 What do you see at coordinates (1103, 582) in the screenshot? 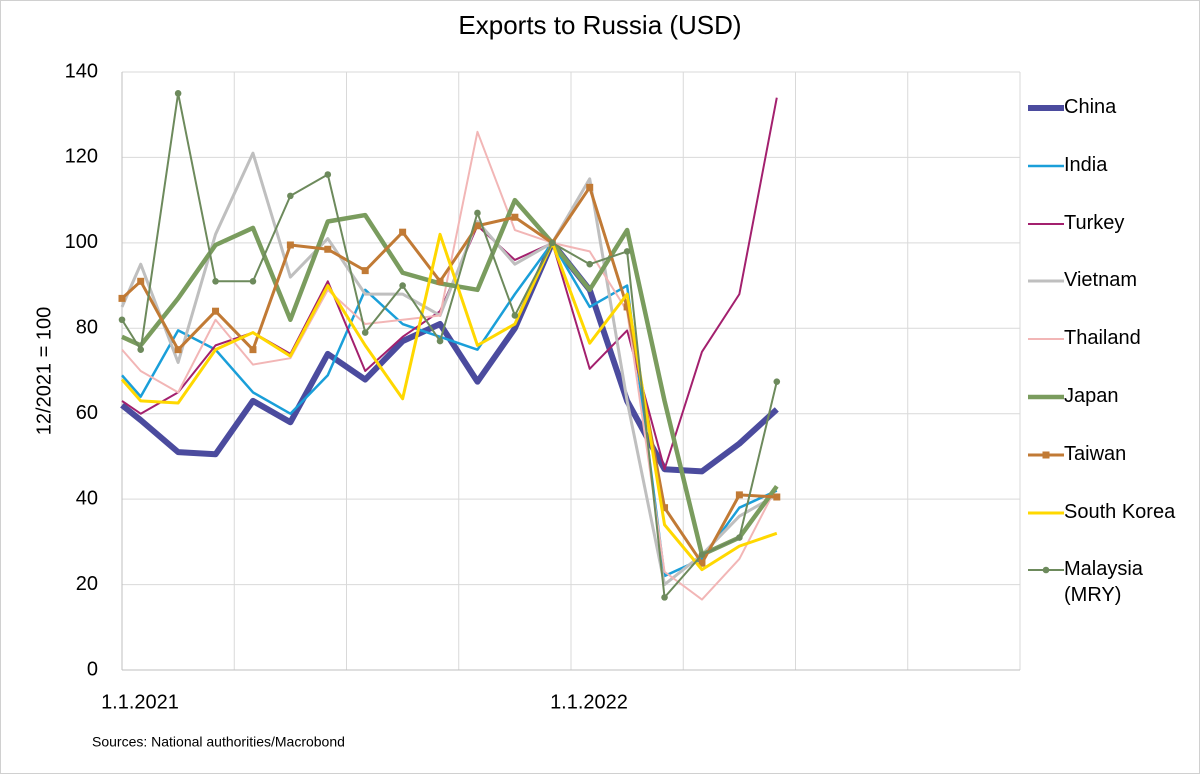
I see `legend-label: Malaysia (MRY)` at bounding box center [1103, 582].